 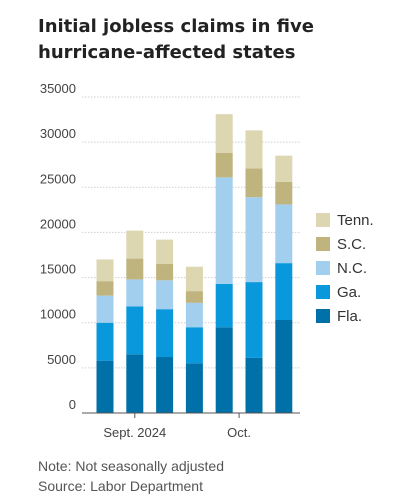 I want to click on legend-label: Fla., so click(x=349, y=316).